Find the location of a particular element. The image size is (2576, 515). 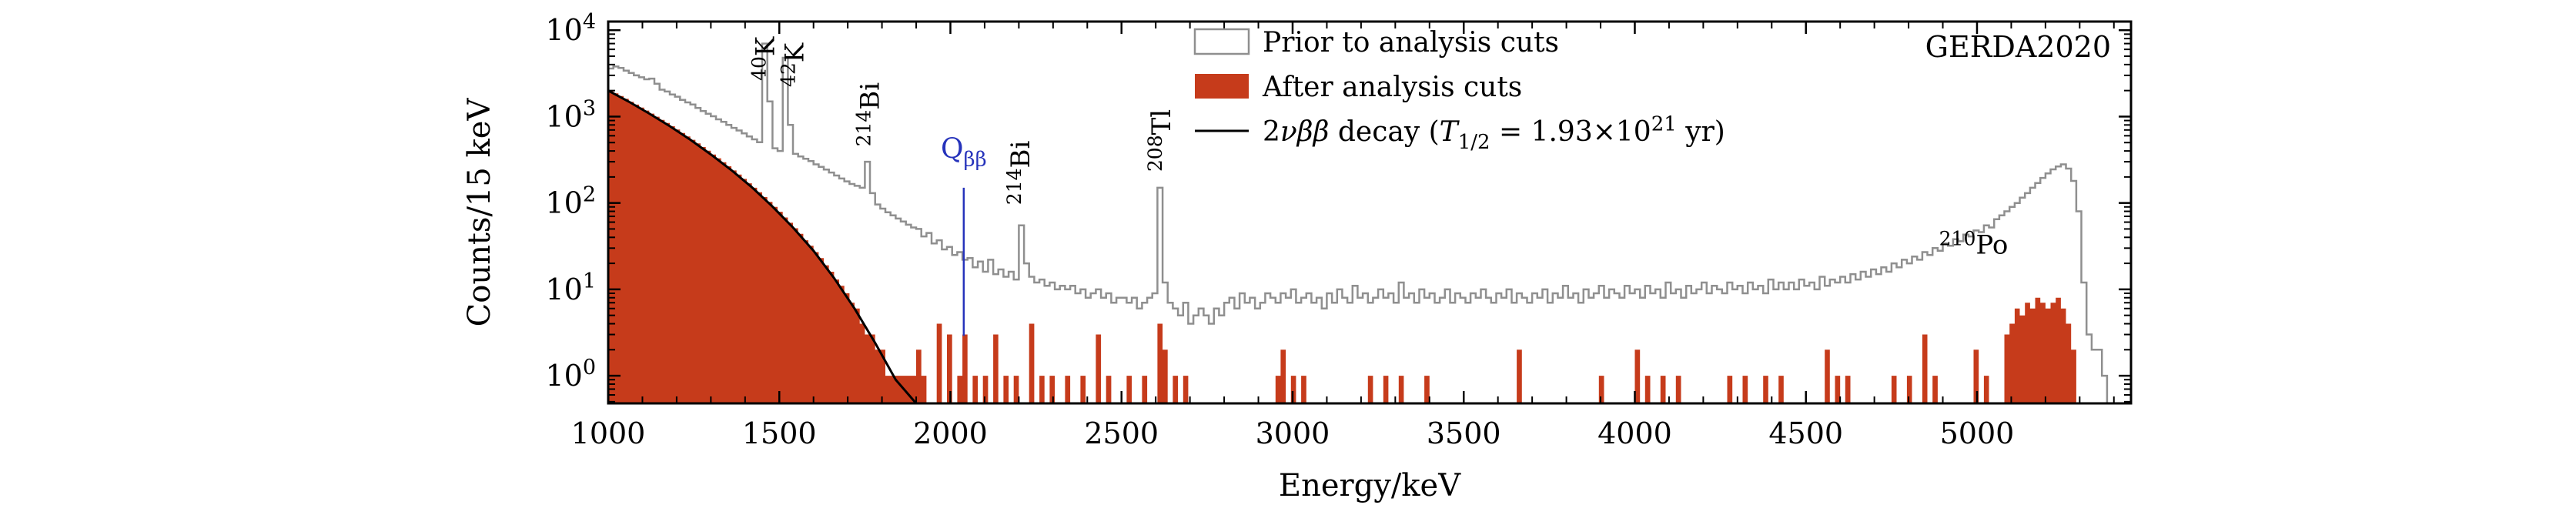

corner-label: GERDA2020 is located at coordinates (2018, 47).